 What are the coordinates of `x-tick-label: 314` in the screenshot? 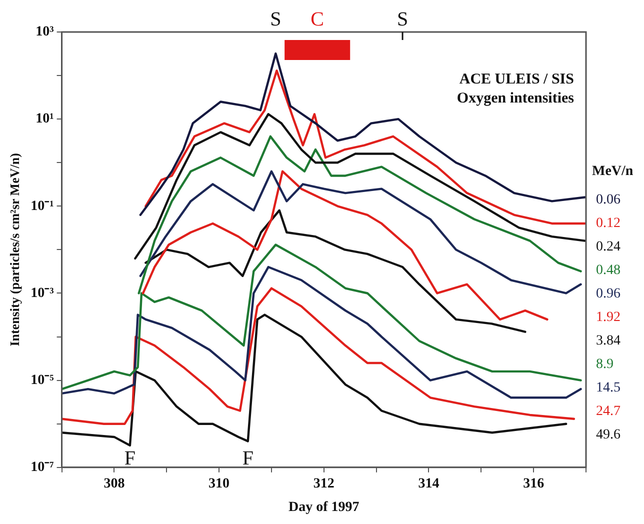 It's located at (429, 484).